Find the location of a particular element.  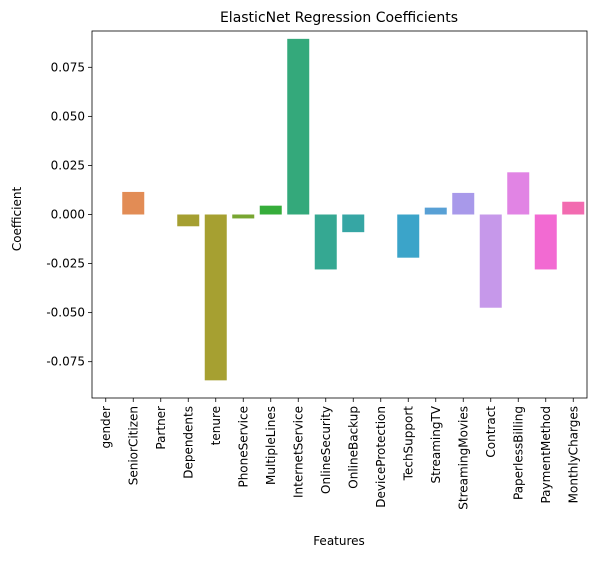

bar-OnlineSecurity is located at coordinates (325, 242).